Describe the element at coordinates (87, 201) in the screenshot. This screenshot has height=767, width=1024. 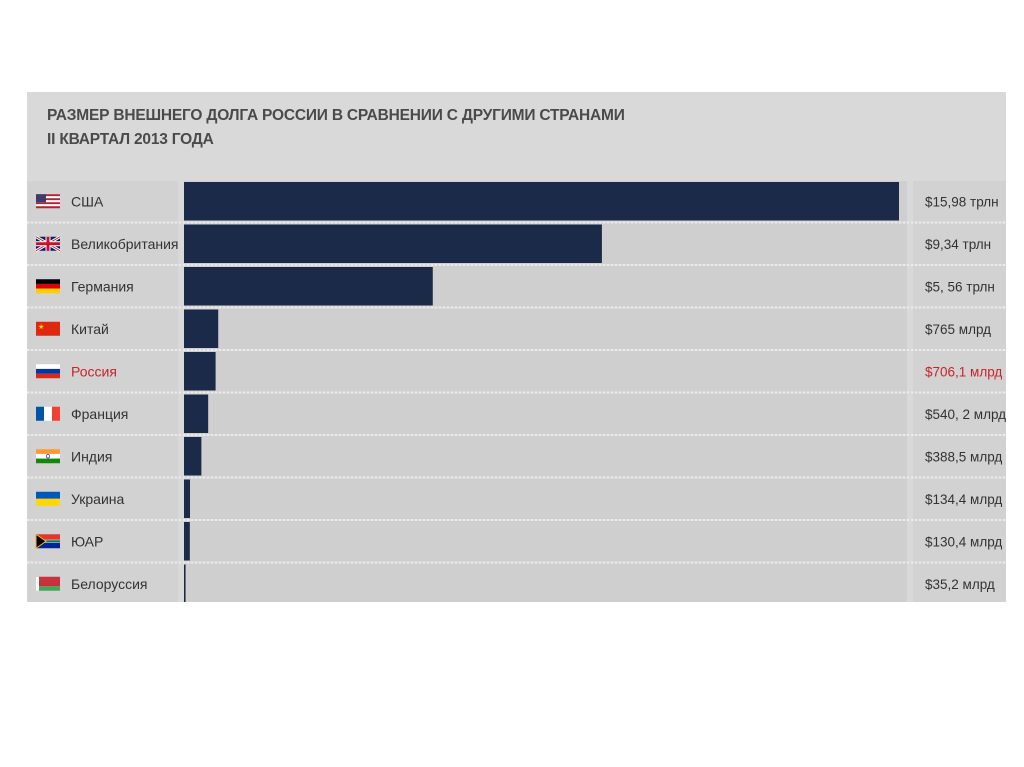
I see `category-label: США` at that location.